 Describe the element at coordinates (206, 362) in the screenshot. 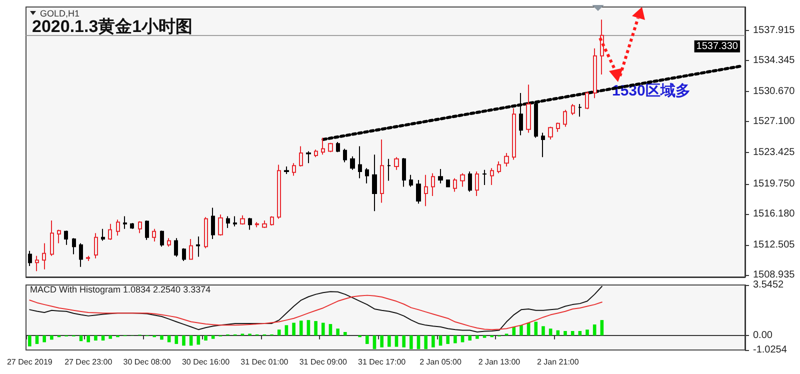

I see `x-tick-label: 30 Dec 16:00` at that location.